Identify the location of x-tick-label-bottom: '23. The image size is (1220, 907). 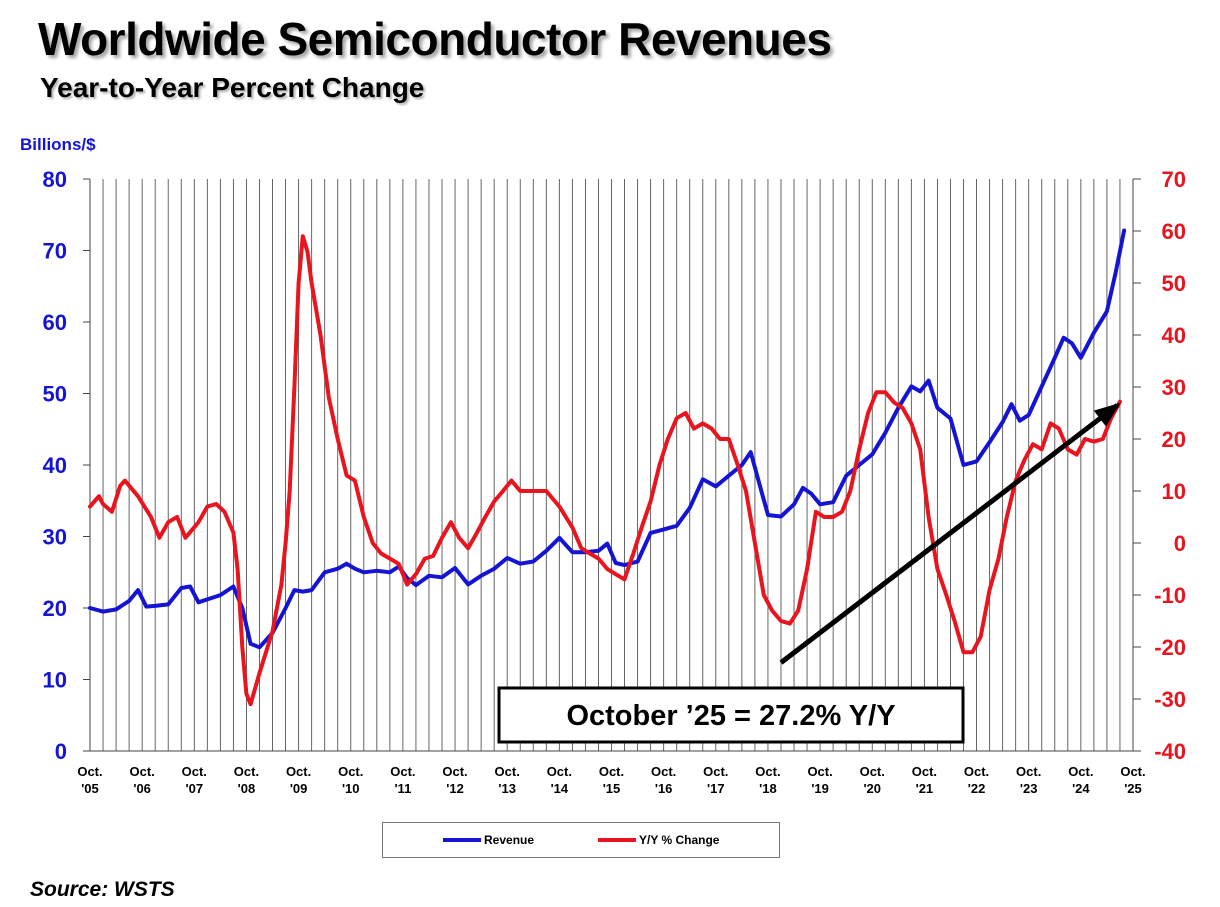
(1029, 788).